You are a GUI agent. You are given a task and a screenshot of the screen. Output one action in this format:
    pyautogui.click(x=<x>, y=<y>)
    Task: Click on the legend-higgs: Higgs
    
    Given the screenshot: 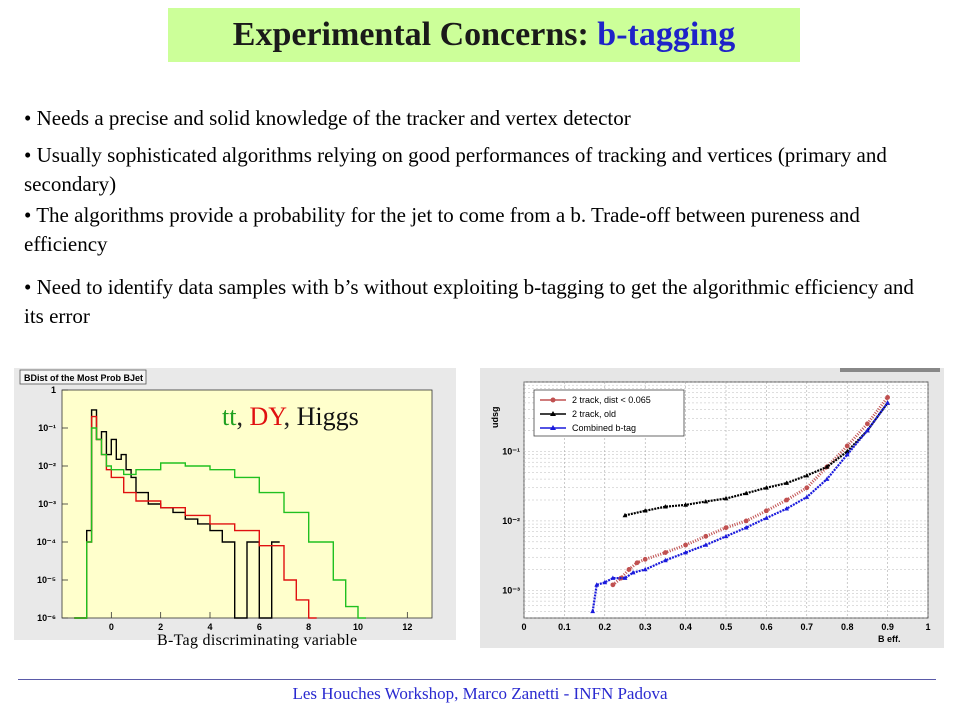 What is the action you would take?
    pyautogui.click(x=328, y=416)
    